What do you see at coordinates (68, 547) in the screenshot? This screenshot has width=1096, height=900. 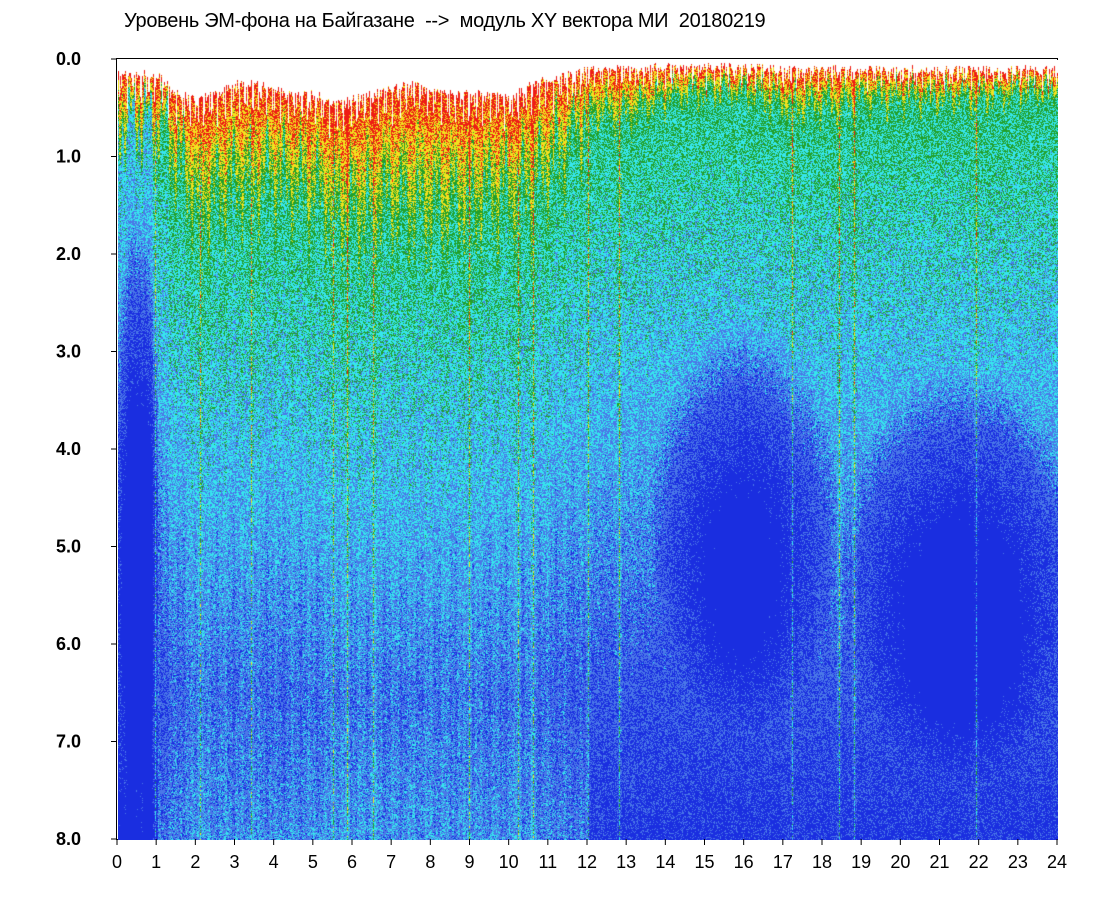 I see `y-tick-label: 5.0` at bounding box center [68, 547].